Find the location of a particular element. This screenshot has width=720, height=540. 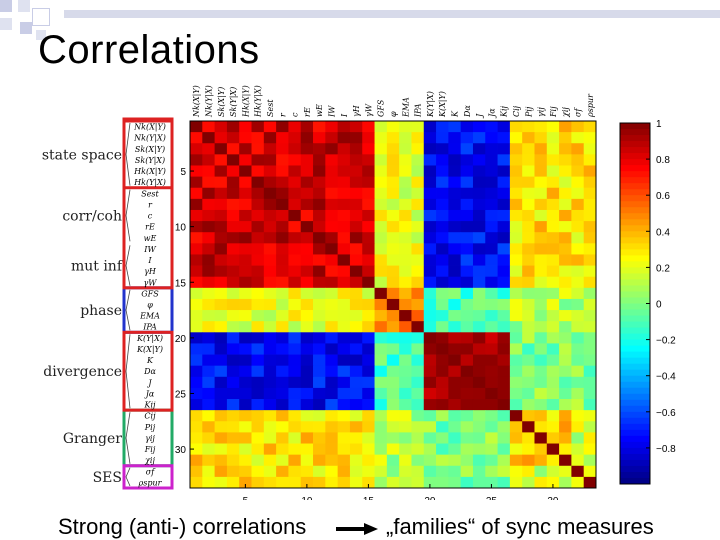

row-label: Sk(X|Y) is located at coordinates (150, 149).